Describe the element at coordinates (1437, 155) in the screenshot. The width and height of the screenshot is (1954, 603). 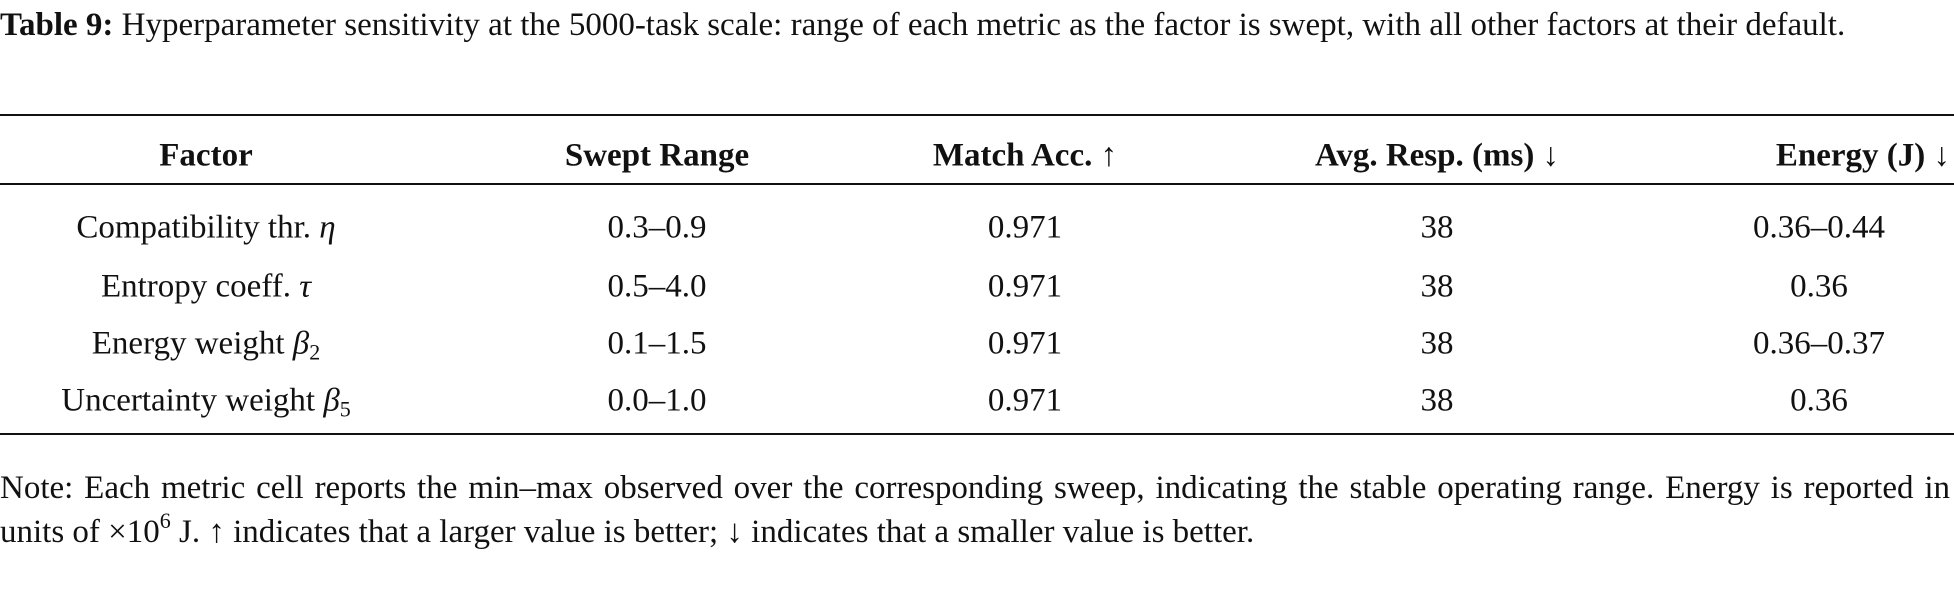
I see `header-cell: Avg. Resp. (ms) ↓` at that location.